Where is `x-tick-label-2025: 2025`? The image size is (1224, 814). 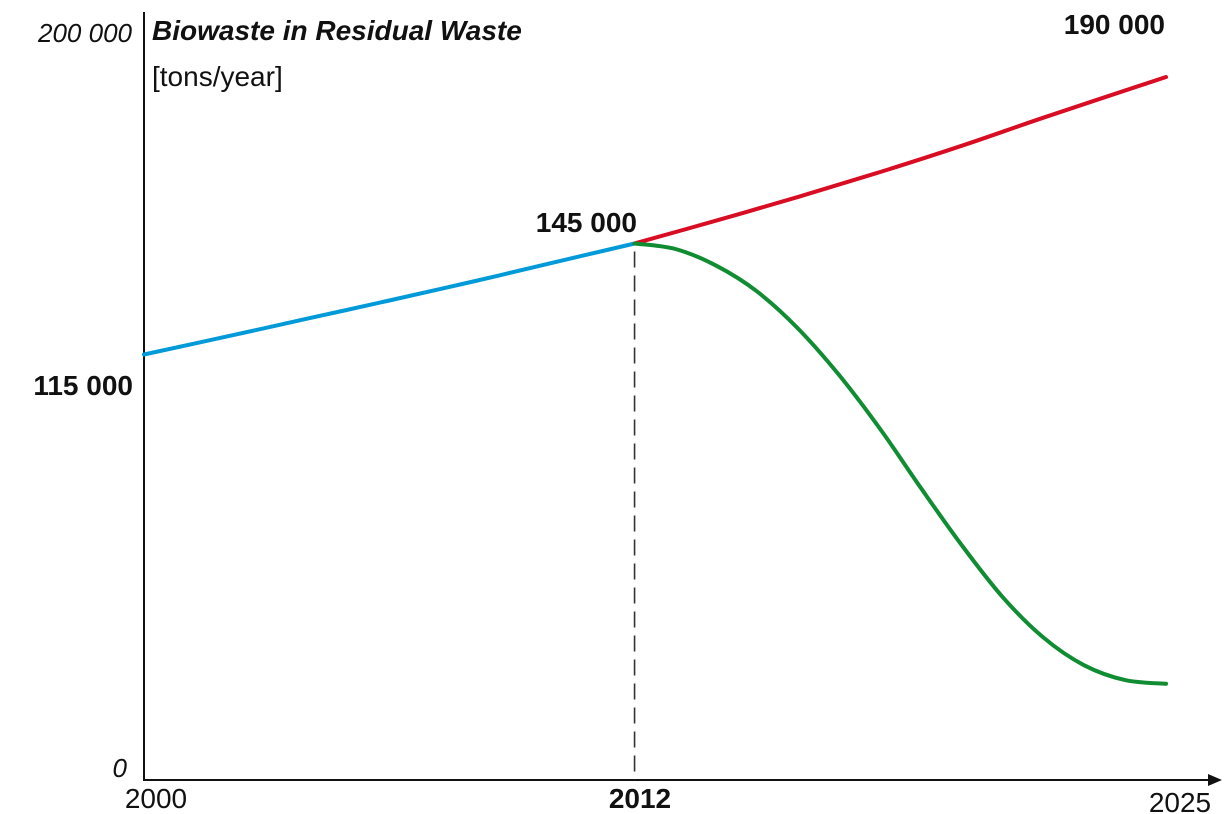 x-tick-label-2025: 2025 is located at coordinates (1180, 800).